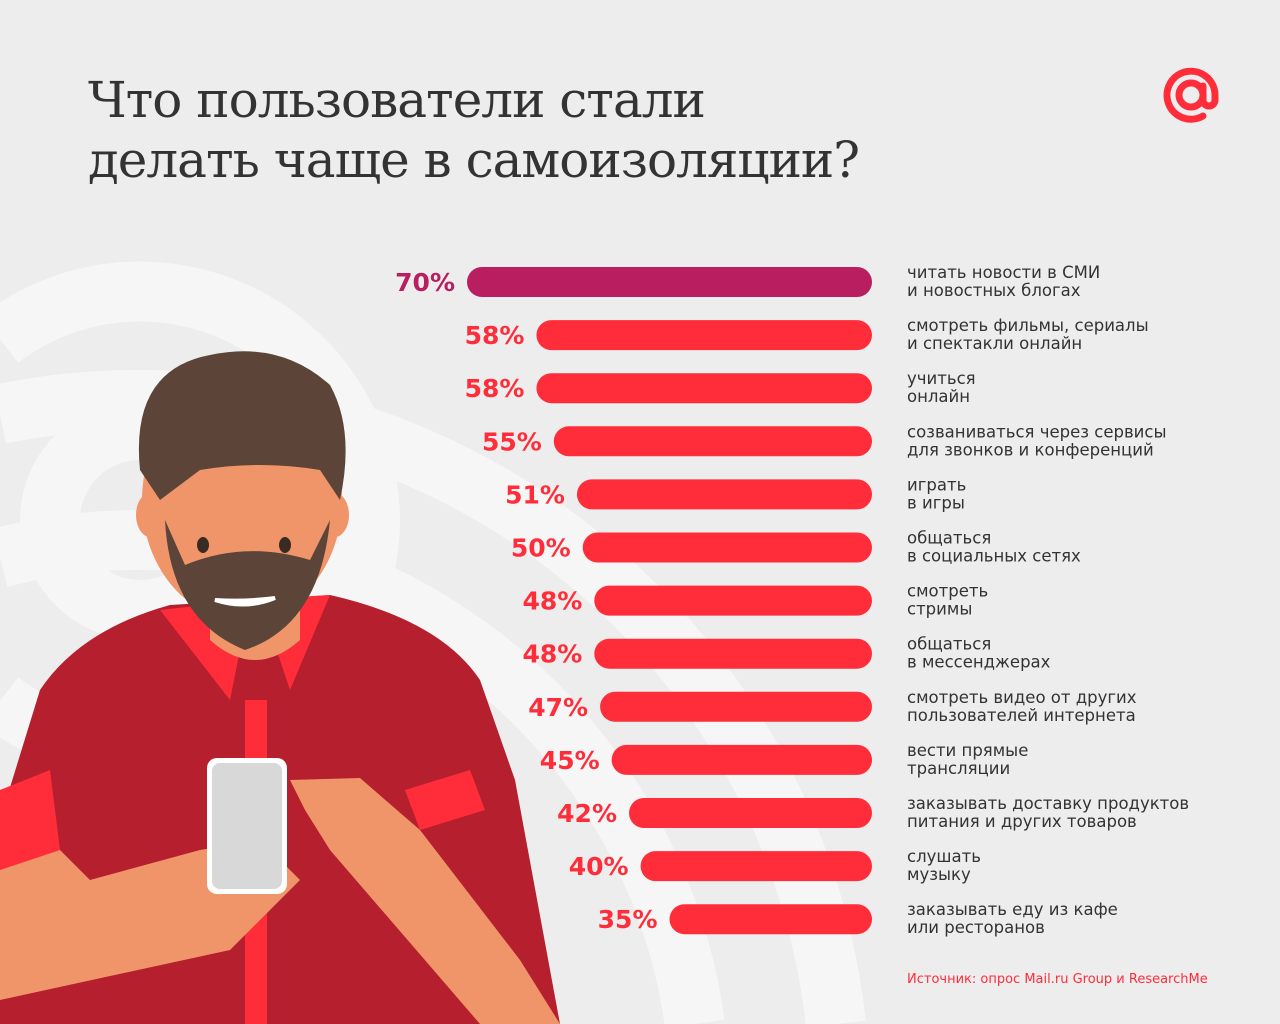  Describe the element at coordinates (994, 556) in the screenshot. I see `category-label: в социальных сетях` at that location.